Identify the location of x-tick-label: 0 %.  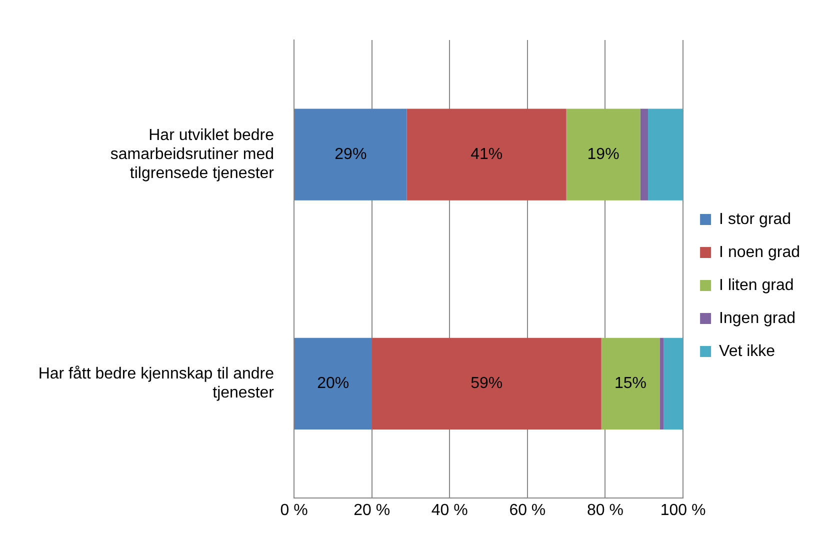
(294, 511).